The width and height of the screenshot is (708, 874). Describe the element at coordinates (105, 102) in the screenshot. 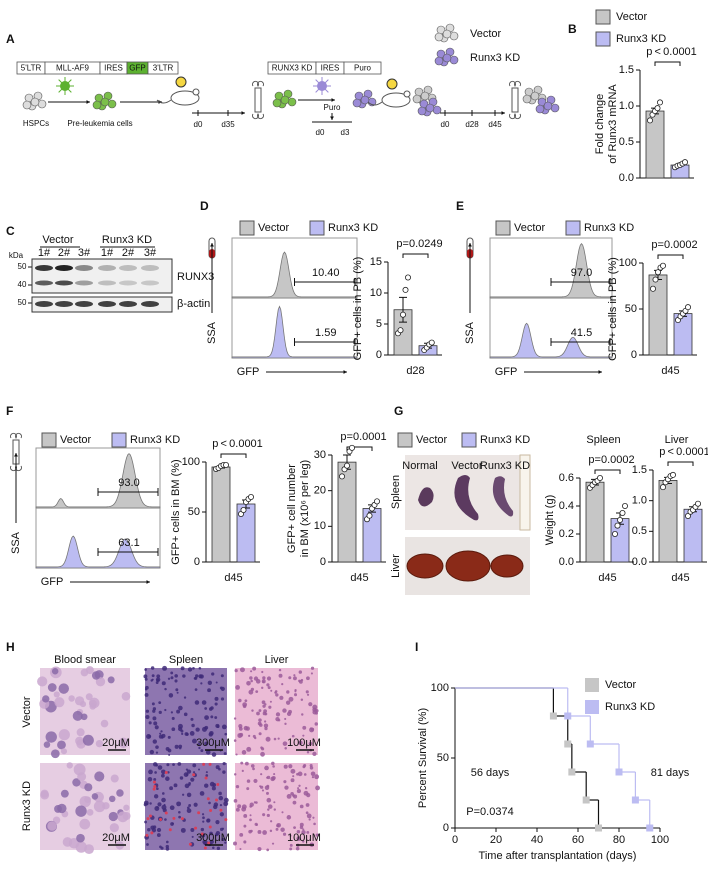

I see `cell-icon` at that location.